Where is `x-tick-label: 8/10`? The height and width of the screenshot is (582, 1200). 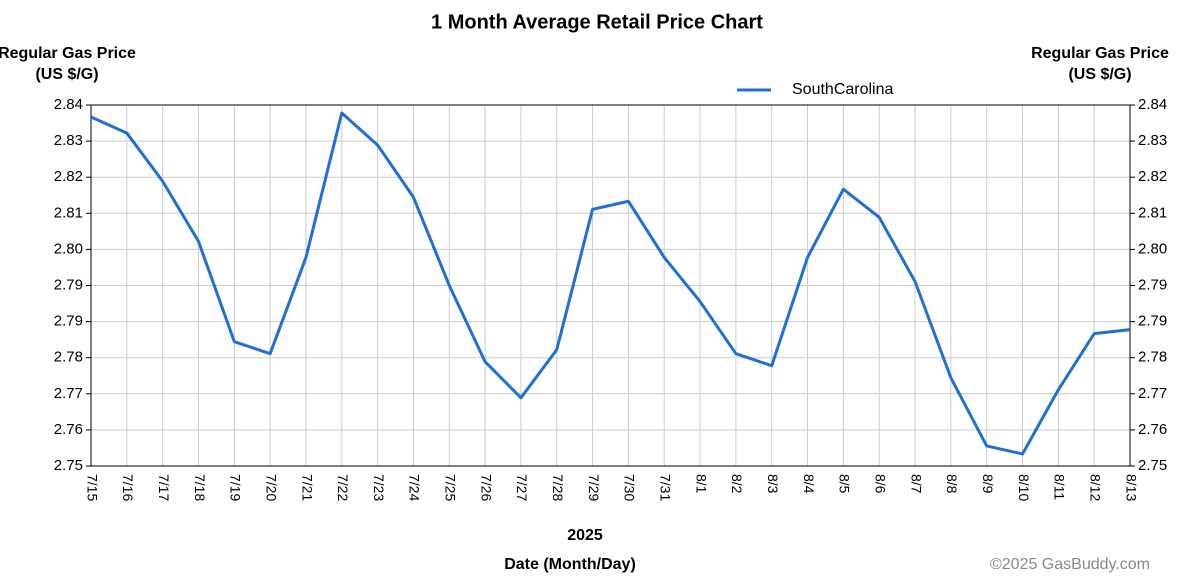
x-tick-label: 8/10 is located at coordinates (1024, 487).